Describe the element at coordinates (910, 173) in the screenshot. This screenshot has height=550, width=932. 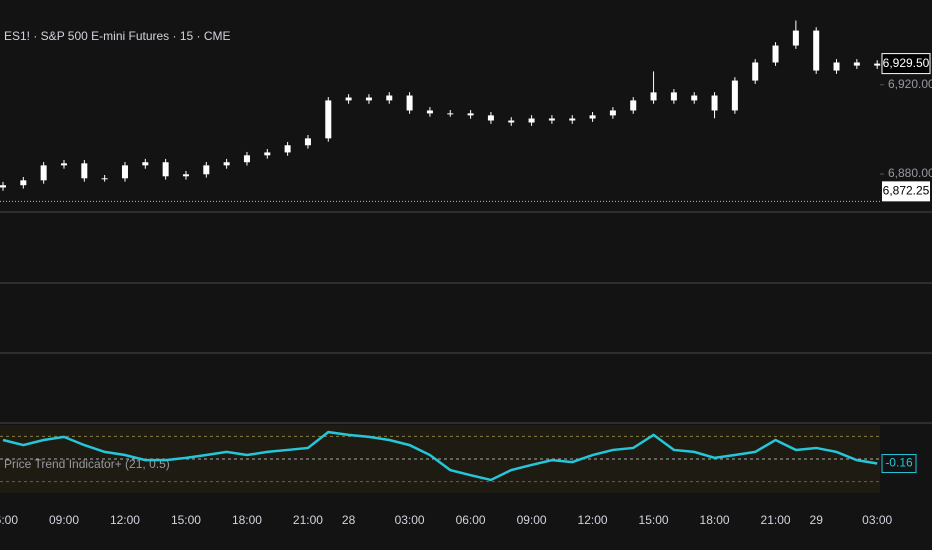
I see `y-tick-label: 6,880.00` at that location.